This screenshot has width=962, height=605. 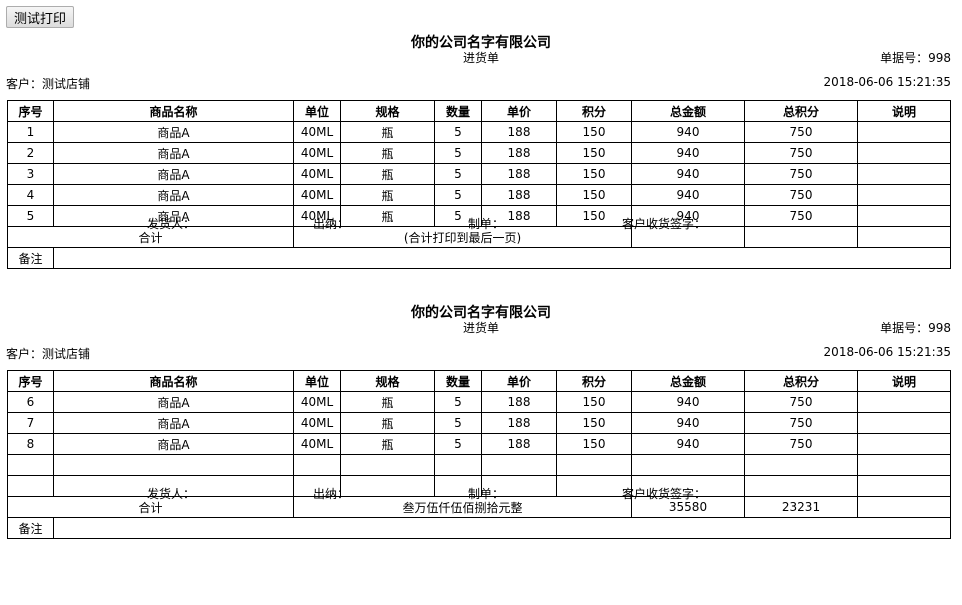 I want to click on header-row: 序号 商品名称 单位 规格 数量 单价 积分 总金额 总积分 说明, so click(x=479, y=111).